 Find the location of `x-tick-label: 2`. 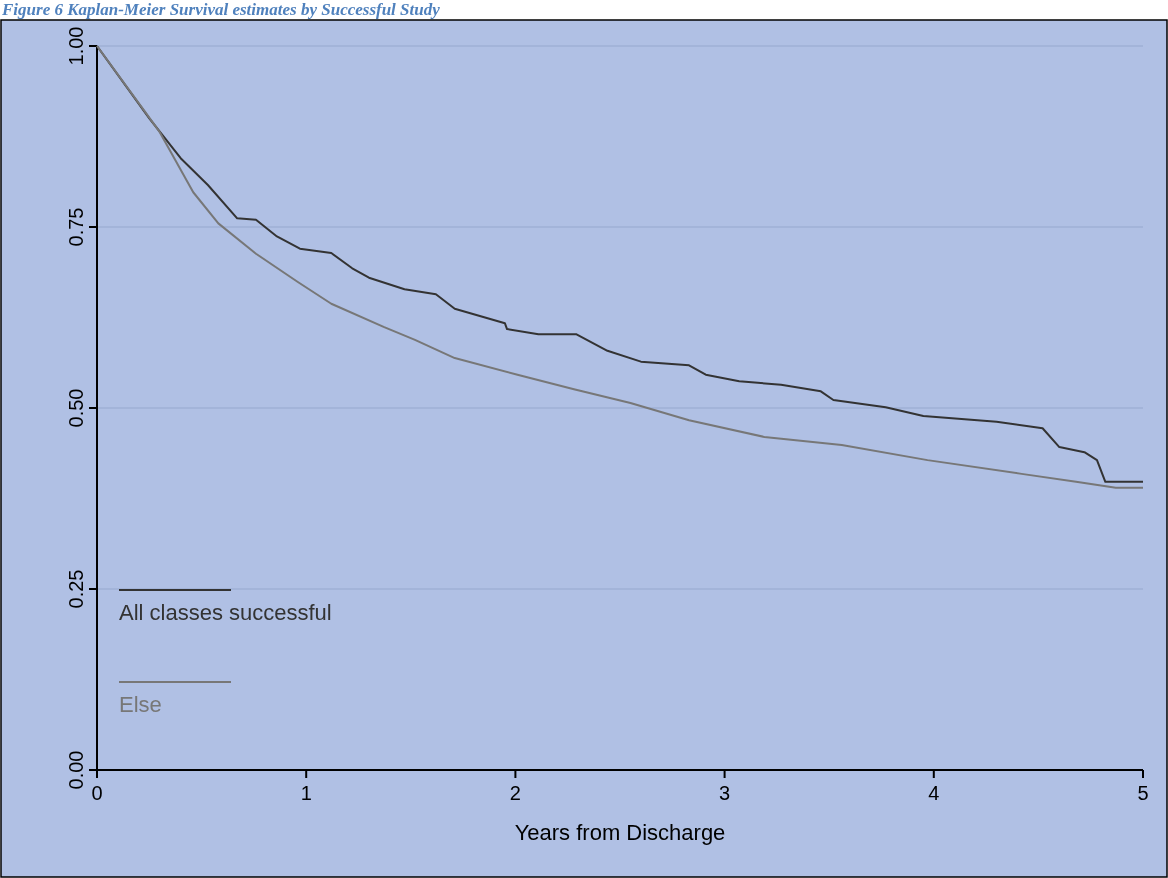

x-tick-label: 2 is located at coordinates (515, 793).